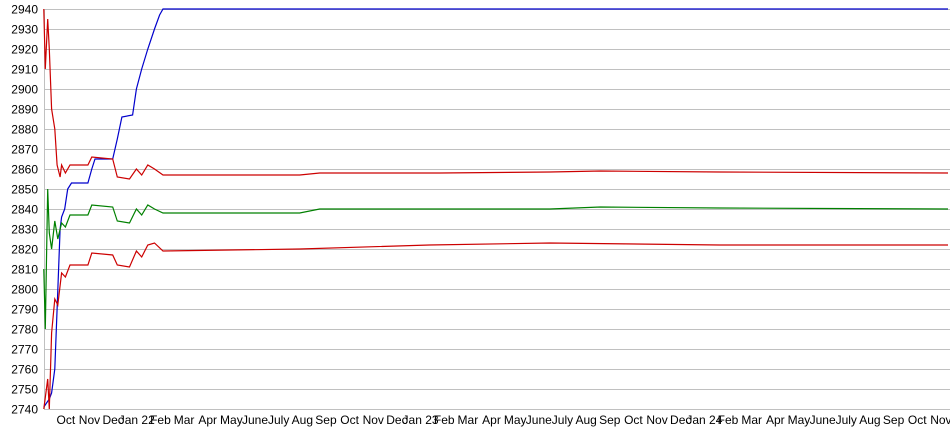  I want to click on y-tick-label: 2910, so click(24, 70).